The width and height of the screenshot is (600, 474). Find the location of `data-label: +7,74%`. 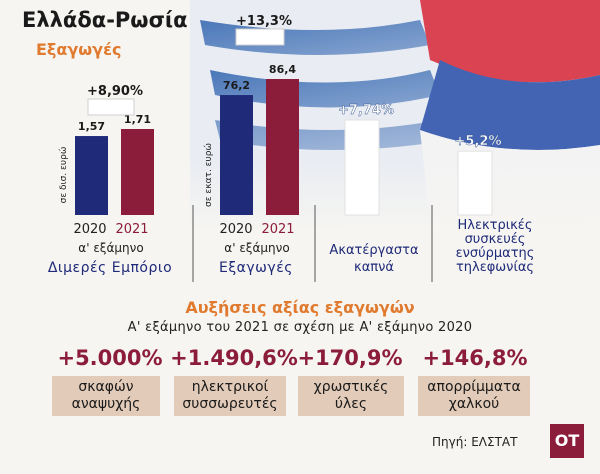

data-label: +7,74% is located at coordinates (366, 110).